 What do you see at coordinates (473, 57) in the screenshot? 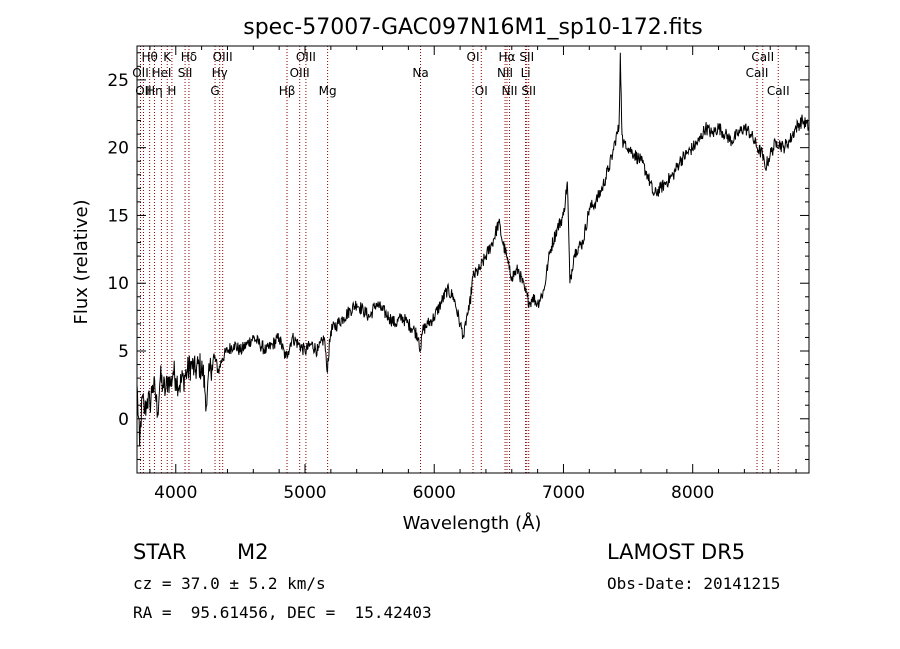
I see `line-label-6300: OI` at bounding box center [473, 57].